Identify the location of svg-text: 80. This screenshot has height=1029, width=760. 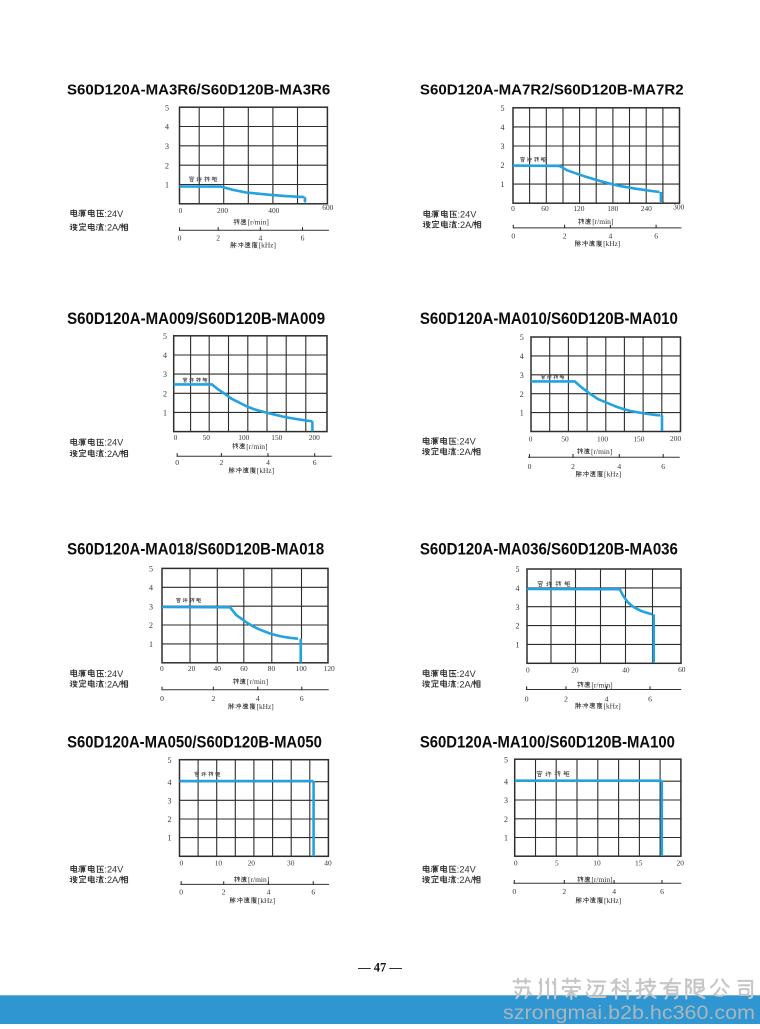
(272, 668).